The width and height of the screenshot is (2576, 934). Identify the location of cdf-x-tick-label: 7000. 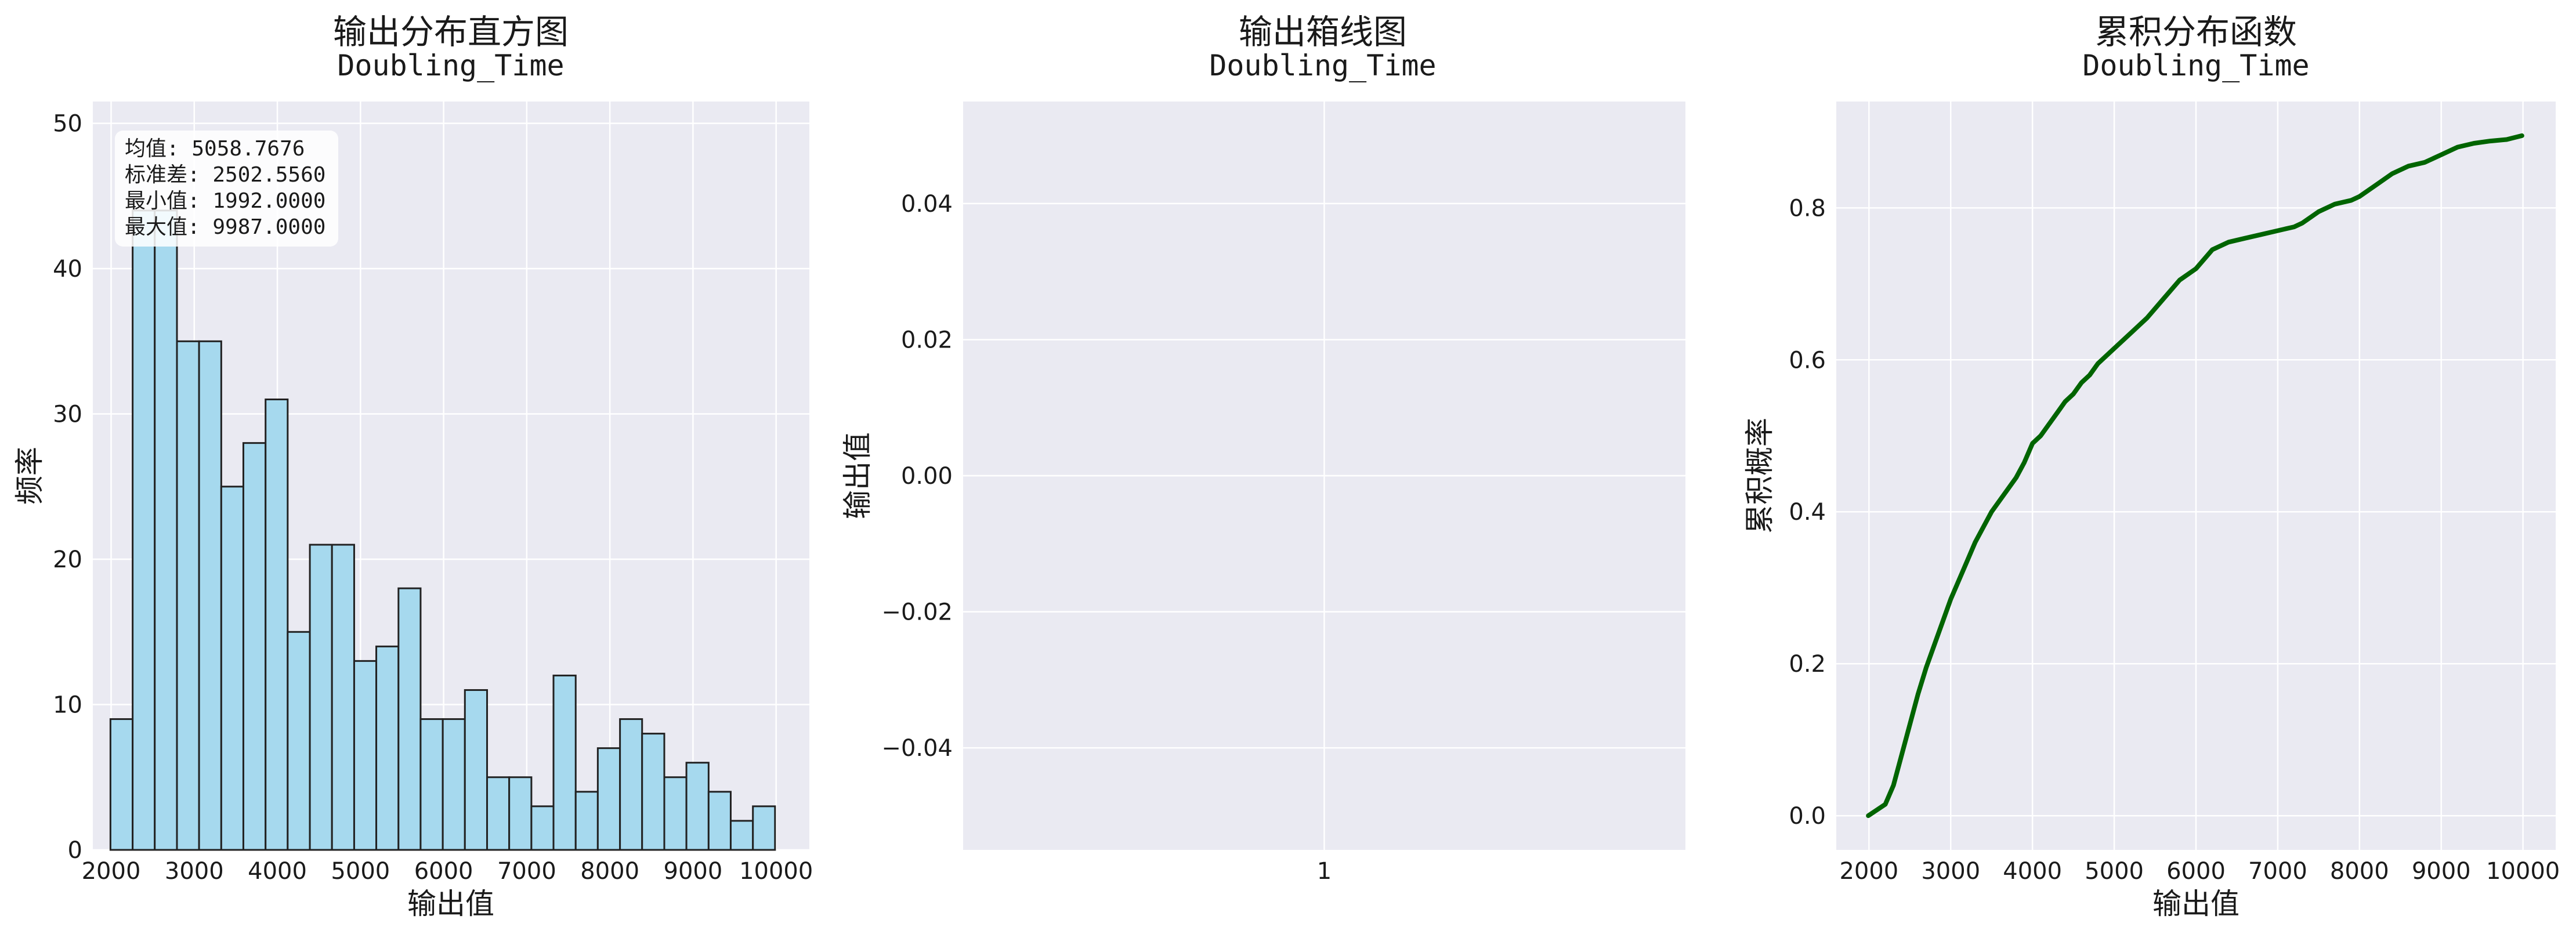
(2277, 871).